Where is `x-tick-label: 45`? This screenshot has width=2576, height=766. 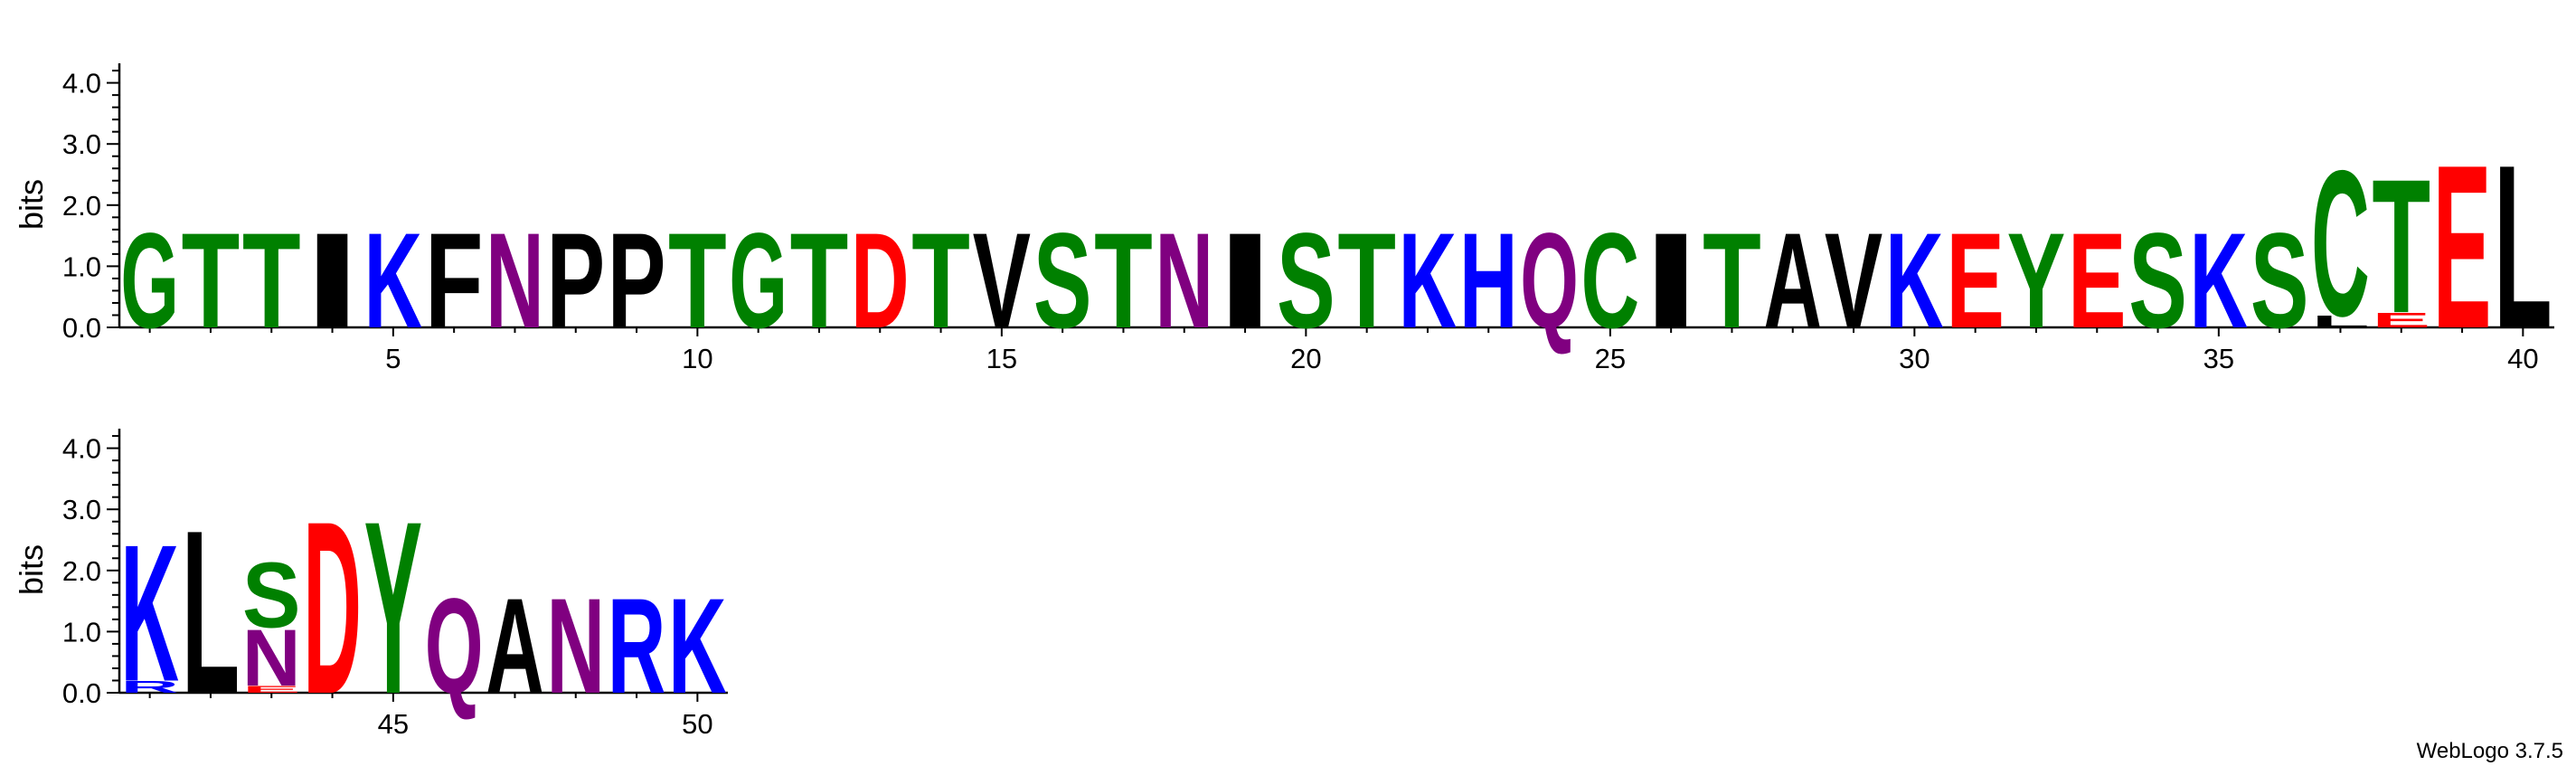 x-tick-label: 45 is located at coordinates (393, 724).